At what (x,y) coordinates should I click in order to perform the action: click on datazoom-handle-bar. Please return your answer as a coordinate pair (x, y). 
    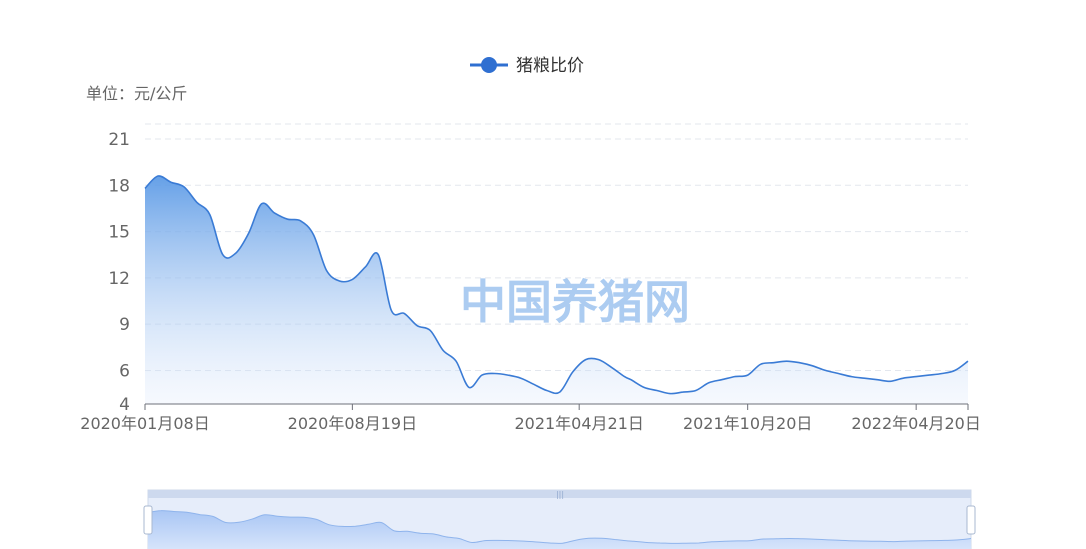
    Looking at the image, I should click on (559, 494).